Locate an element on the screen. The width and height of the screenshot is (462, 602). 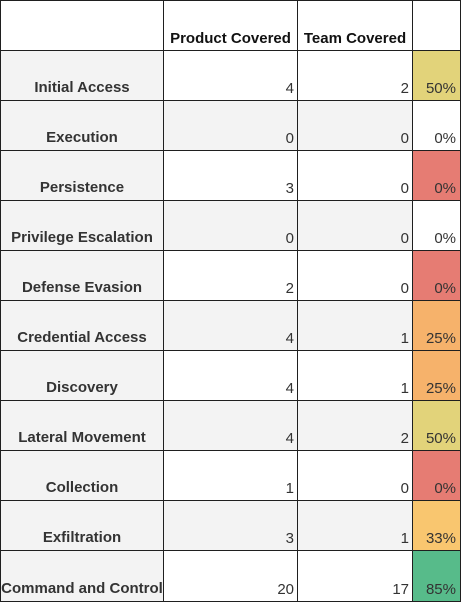
tactic-label-cell: Discovery is located at coordinates (82, 375).